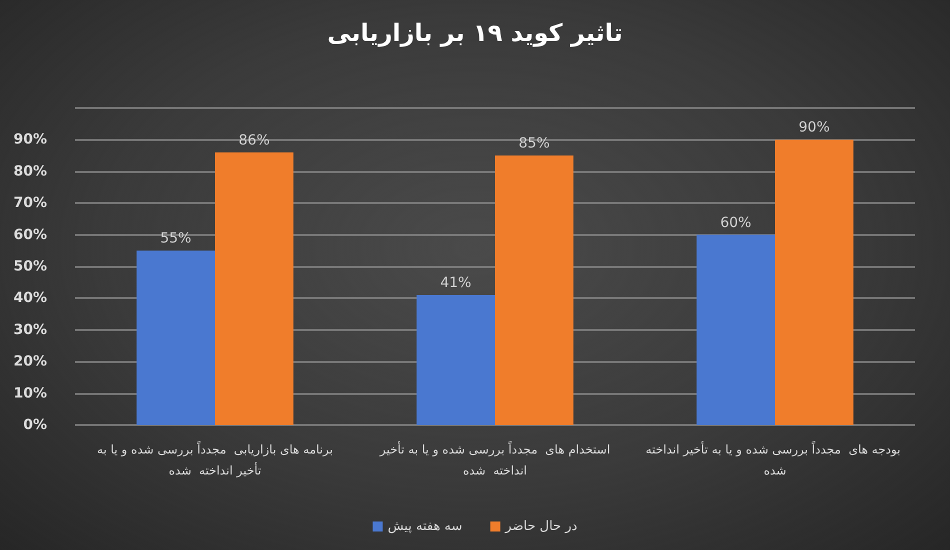 This screenshot has height=550, width=950. I want to click on data-label: 85%, so click(534, 144).